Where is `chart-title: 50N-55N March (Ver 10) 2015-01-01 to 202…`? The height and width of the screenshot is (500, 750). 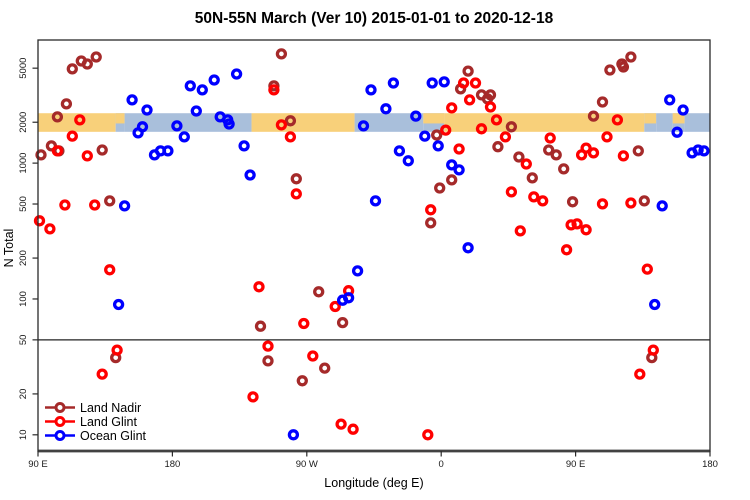
chart-title: 50N-55N March (Ver 10) 2015-01-01 to 202… is located at coordinates (374, 18).